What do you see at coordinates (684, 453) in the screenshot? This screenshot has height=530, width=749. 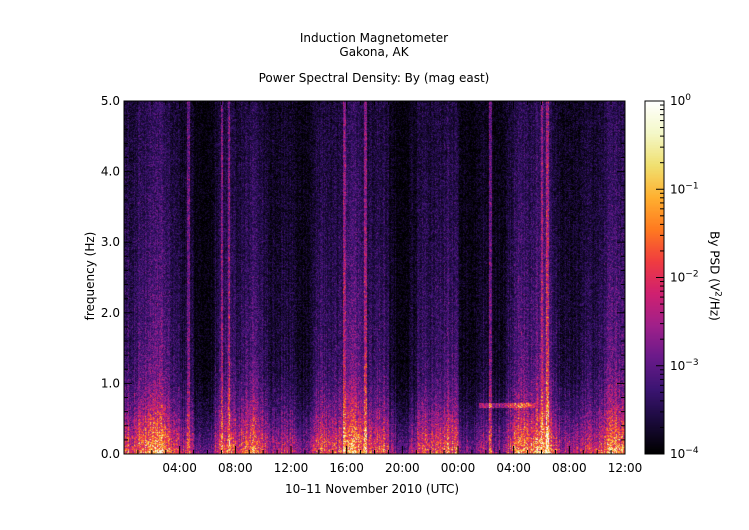 I see `colorbar-tick-label: 10⁻⁴` at bounding box center [684, 453].